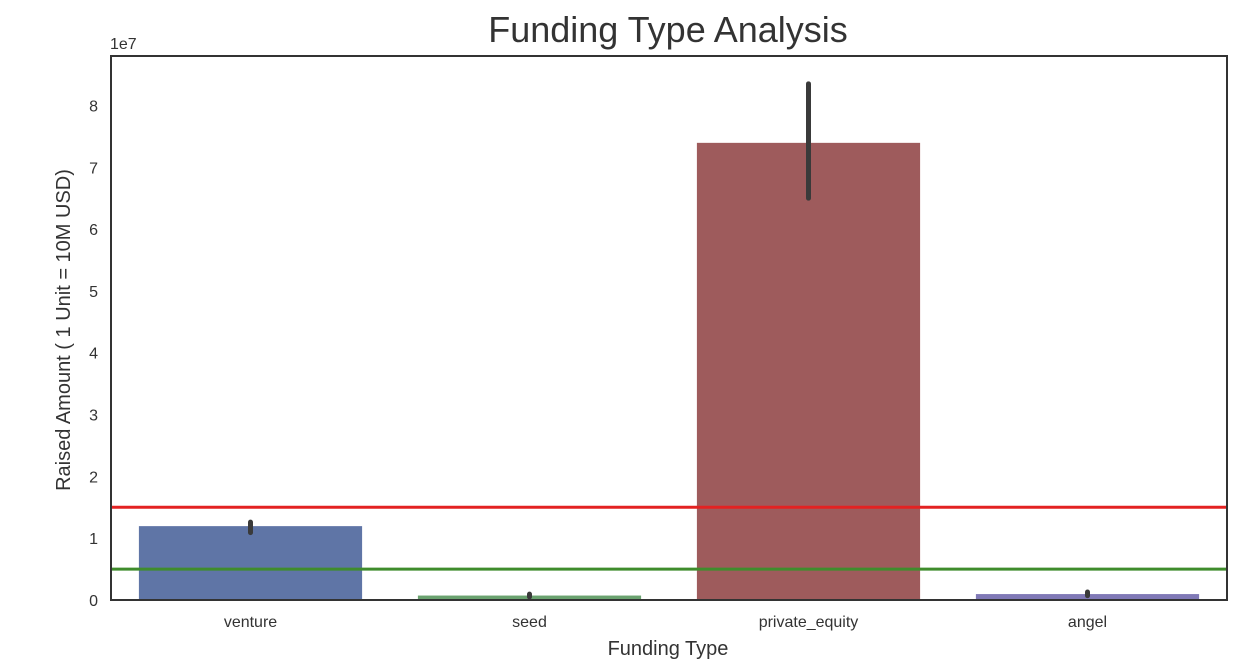 The height and width of the screenshot is (672, 1256). Describe the element at coordinates (93, 292) in the screenshot. I see `y-tick-label-5: 5` at that location.